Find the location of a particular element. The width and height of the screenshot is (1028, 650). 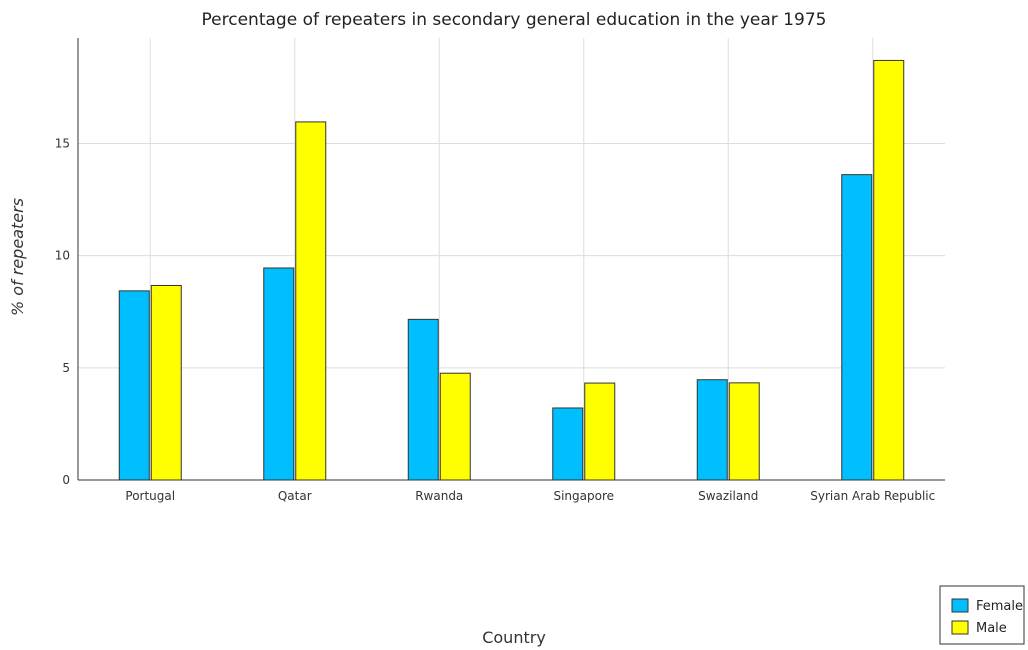

bar-female-portugal is located at coordinates (134, 385).